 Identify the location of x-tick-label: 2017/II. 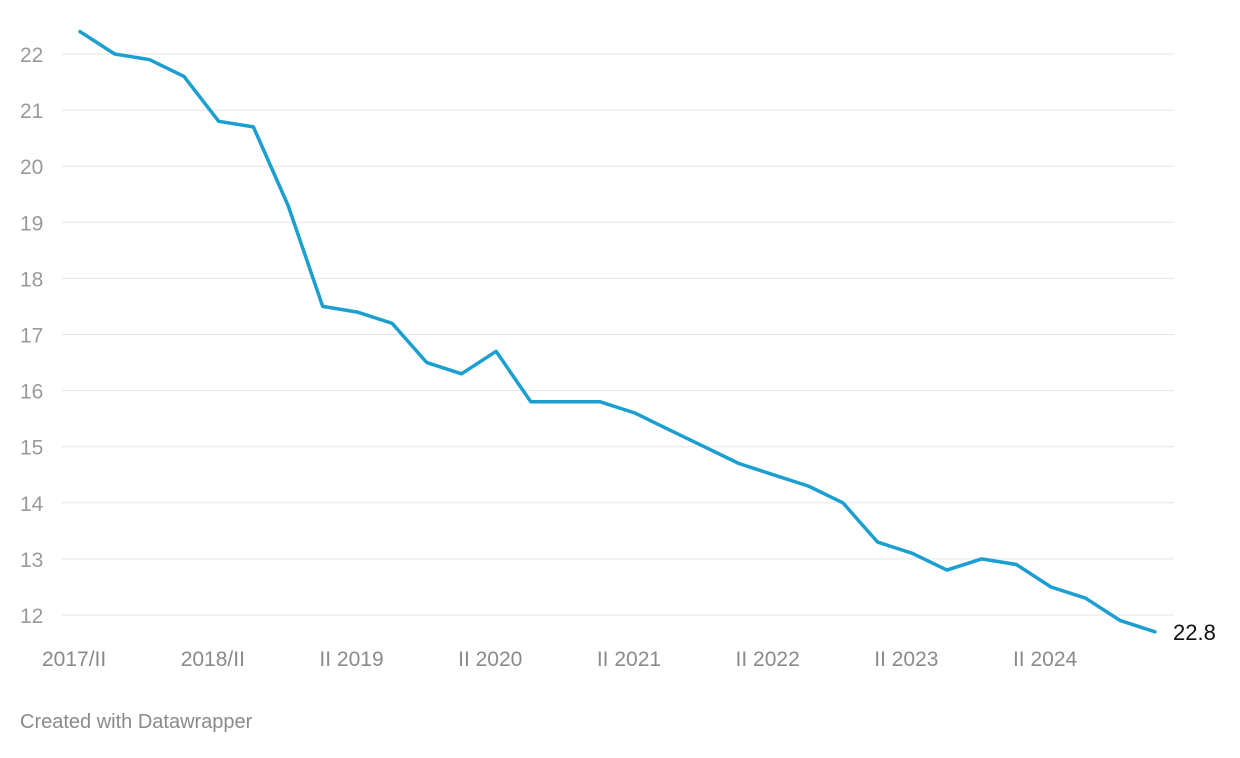
(74, 659).